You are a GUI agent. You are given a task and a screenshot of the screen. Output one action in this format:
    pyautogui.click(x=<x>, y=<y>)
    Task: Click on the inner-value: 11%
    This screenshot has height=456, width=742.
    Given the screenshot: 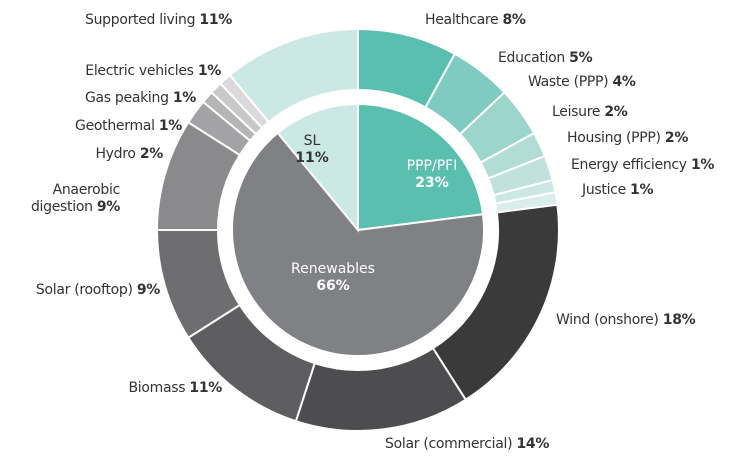 What is the action you would take?
    pyautogui.click(x=312, y=158)
    